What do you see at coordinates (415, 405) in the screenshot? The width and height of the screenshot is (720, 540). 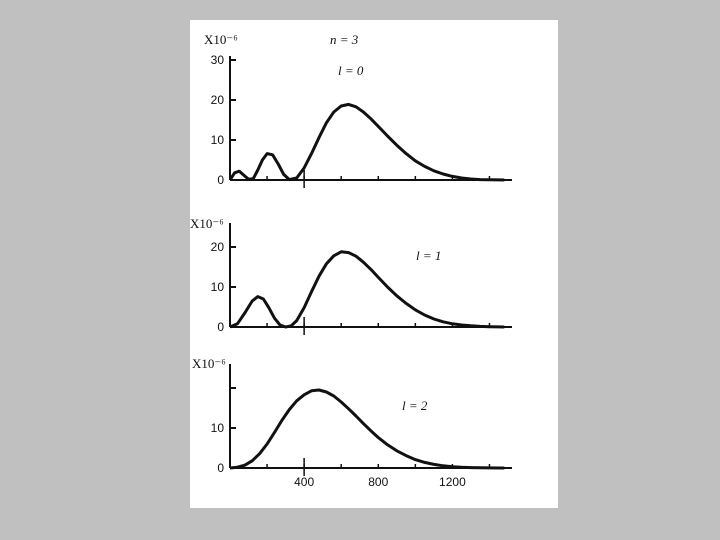 I see `annotation-l: l = 2` at bounding box center [415, 405].